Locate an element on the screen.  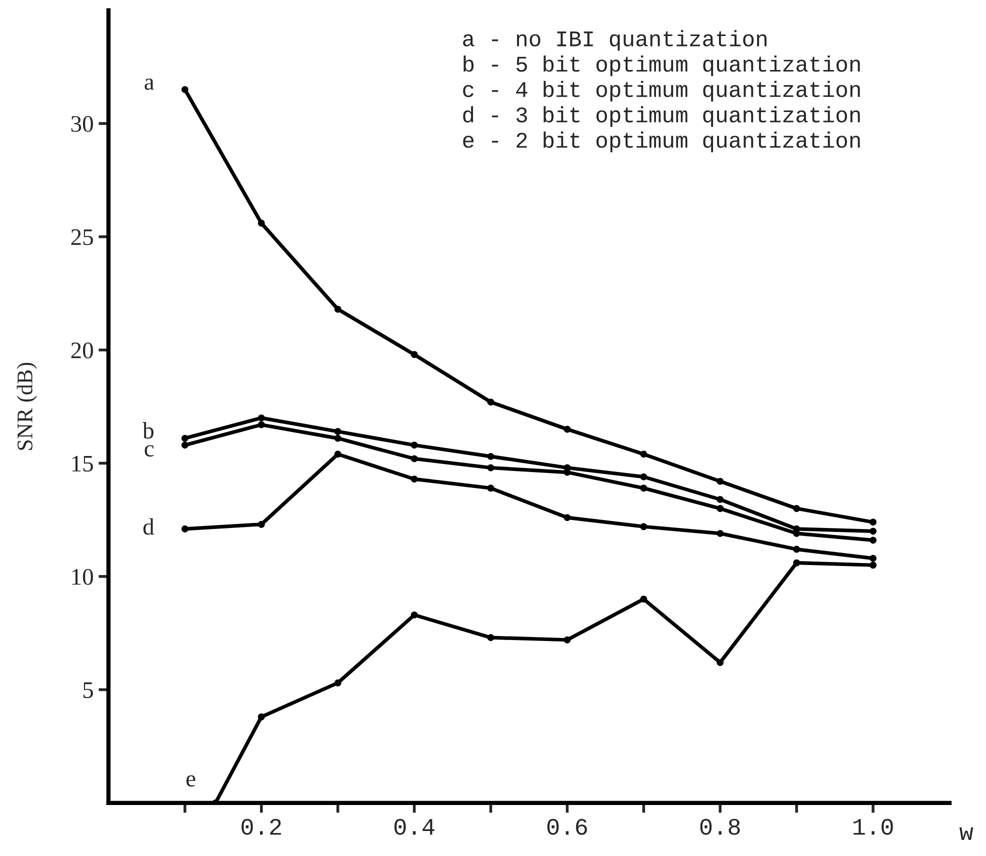
x-axis-title: w is located at coordinates (966, 833).